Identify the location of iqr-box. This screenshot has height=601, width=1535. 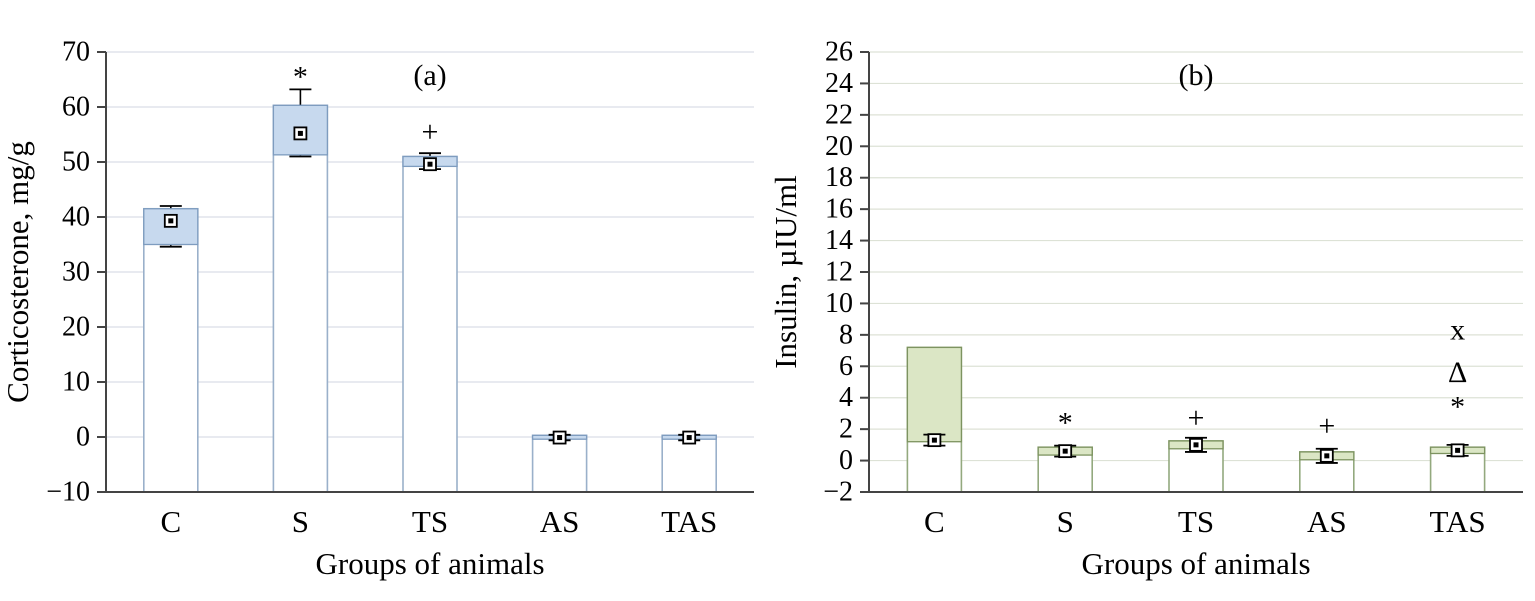
(934, 394).